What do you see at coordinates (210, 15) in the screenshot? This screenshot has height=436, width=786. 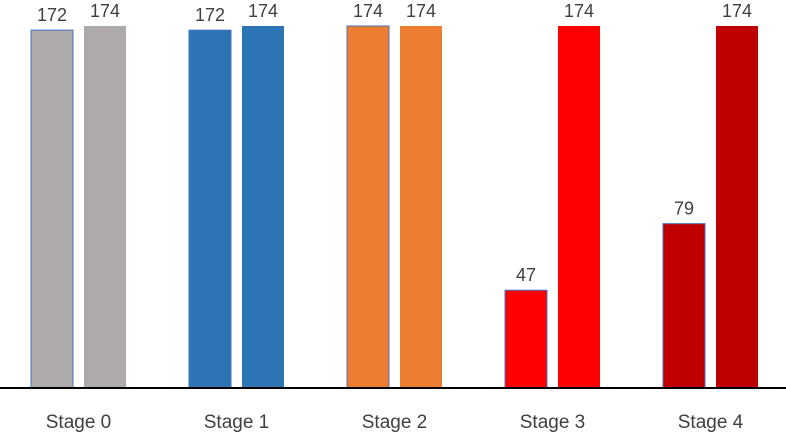 I see `data-label-stage-1-first: 172` at bounding box center [210, 15].